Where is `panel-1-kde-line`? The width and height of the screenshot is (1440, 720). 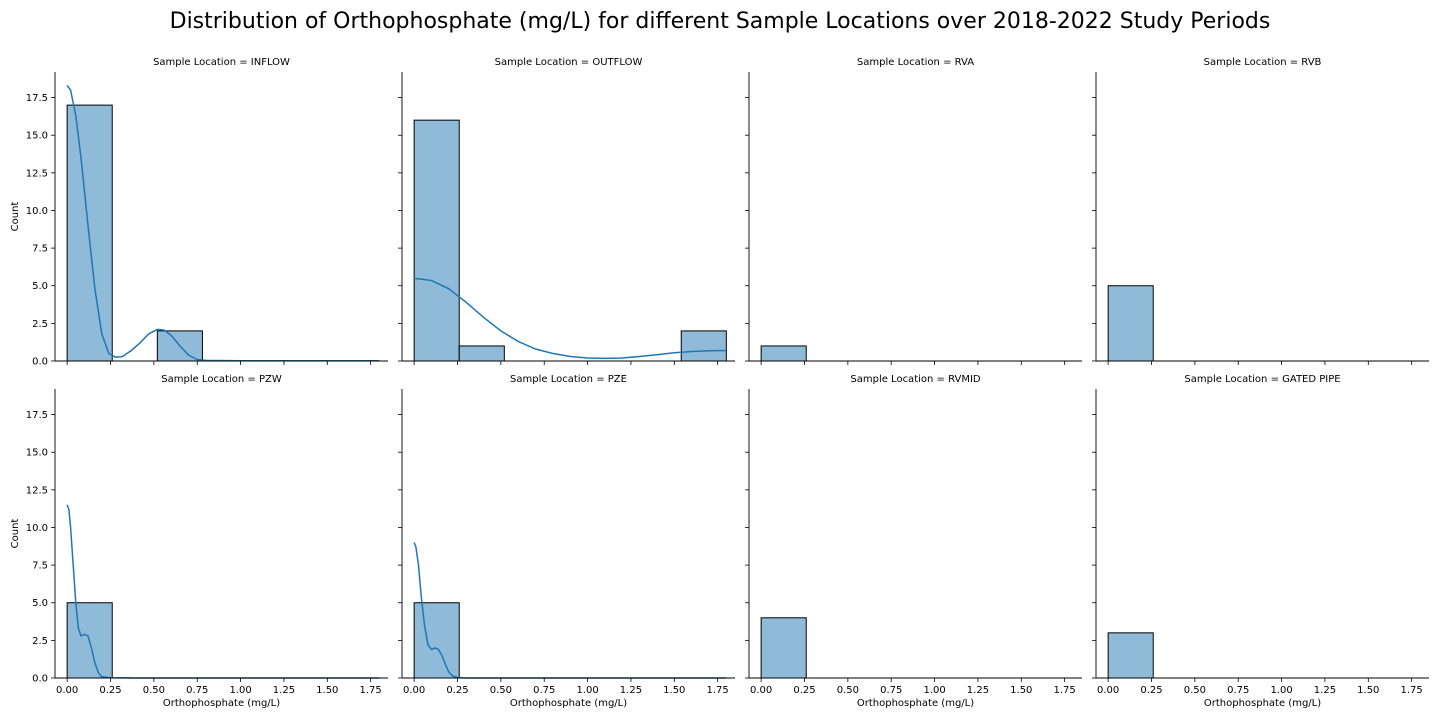 panel-1-kde-line is located at coordinates (223, 223).